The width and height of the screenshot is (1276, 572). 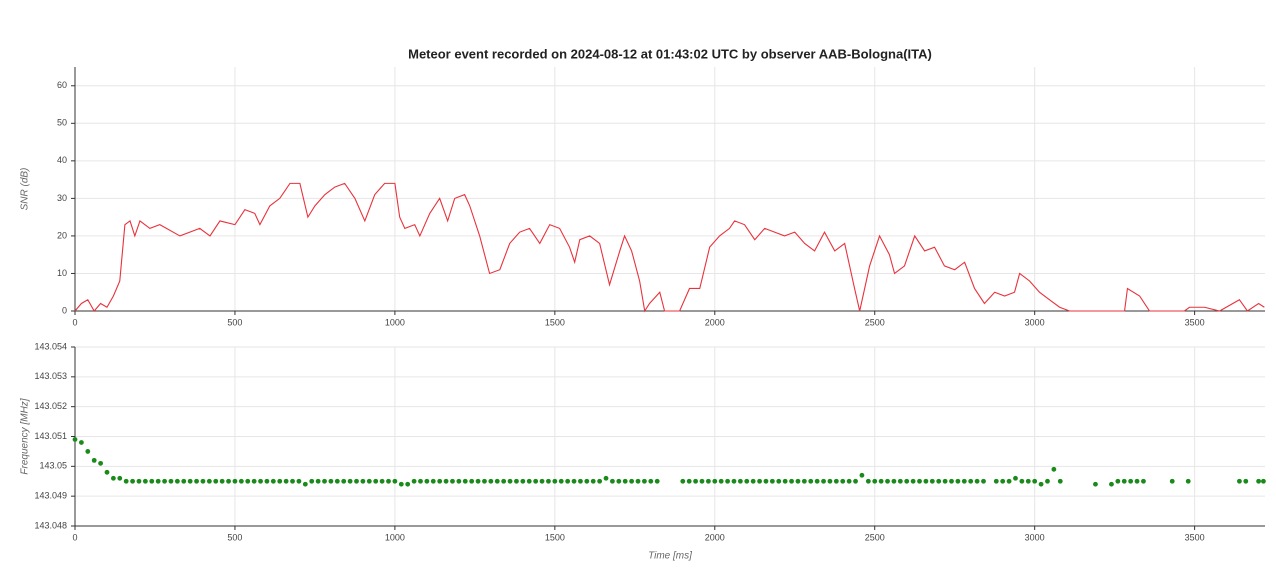 I want to click on y-tick-label: 20, so click(x=62, y=235).